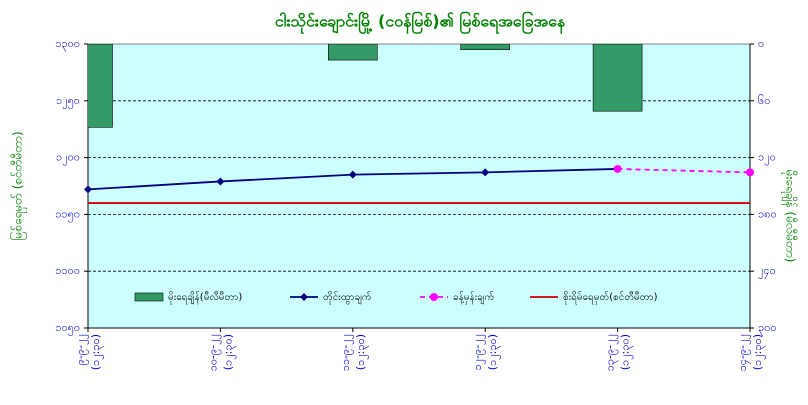 The width and height of the screenshot is (808, 405). What do you see at coordinates (767, 328) in the screenshot?
I see `y2-tick-label: ၃၀၀` at bounding box center [767, 328].